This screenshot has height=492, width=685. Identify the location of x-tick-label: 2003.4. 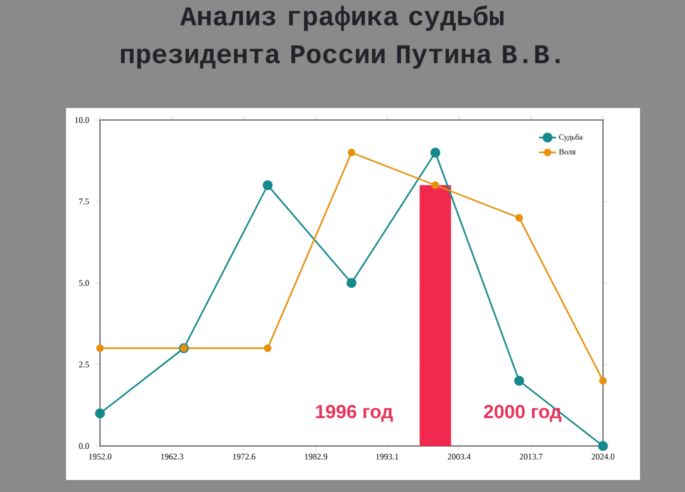
(459, 457).